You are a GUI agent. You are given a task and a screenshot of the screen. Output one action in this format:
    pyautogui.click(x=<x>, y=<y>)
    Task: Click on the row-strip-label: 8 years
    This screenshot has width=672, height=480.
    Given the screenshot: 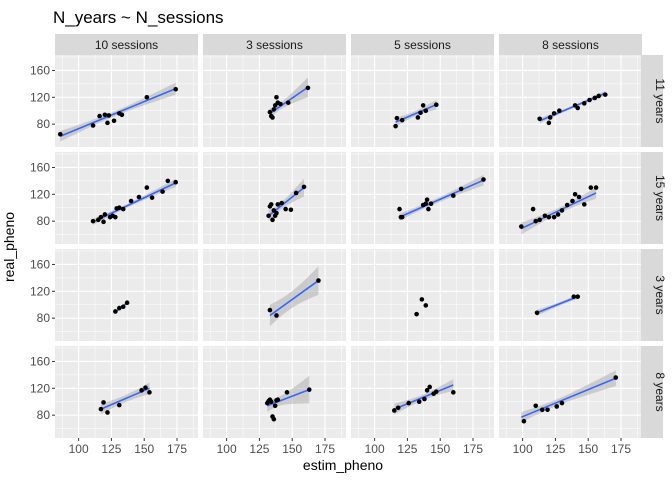 What is the action you would take?
    pyautogui.click(x=660, y=391)
    